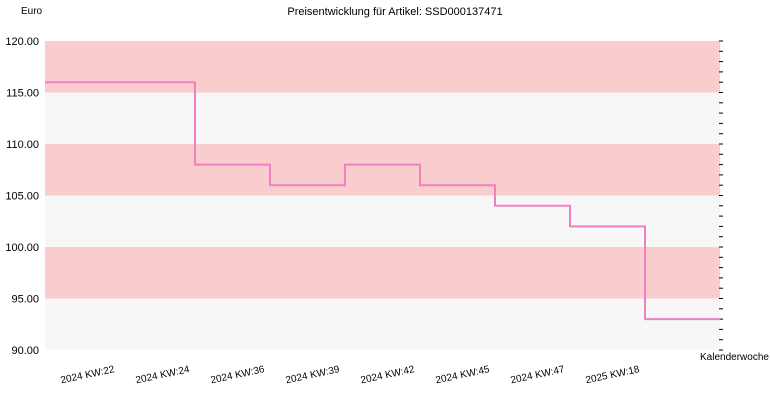 This screenshot has height=400, width=770. I want to click on y-tick-label: 120.00, so click(22, 42).